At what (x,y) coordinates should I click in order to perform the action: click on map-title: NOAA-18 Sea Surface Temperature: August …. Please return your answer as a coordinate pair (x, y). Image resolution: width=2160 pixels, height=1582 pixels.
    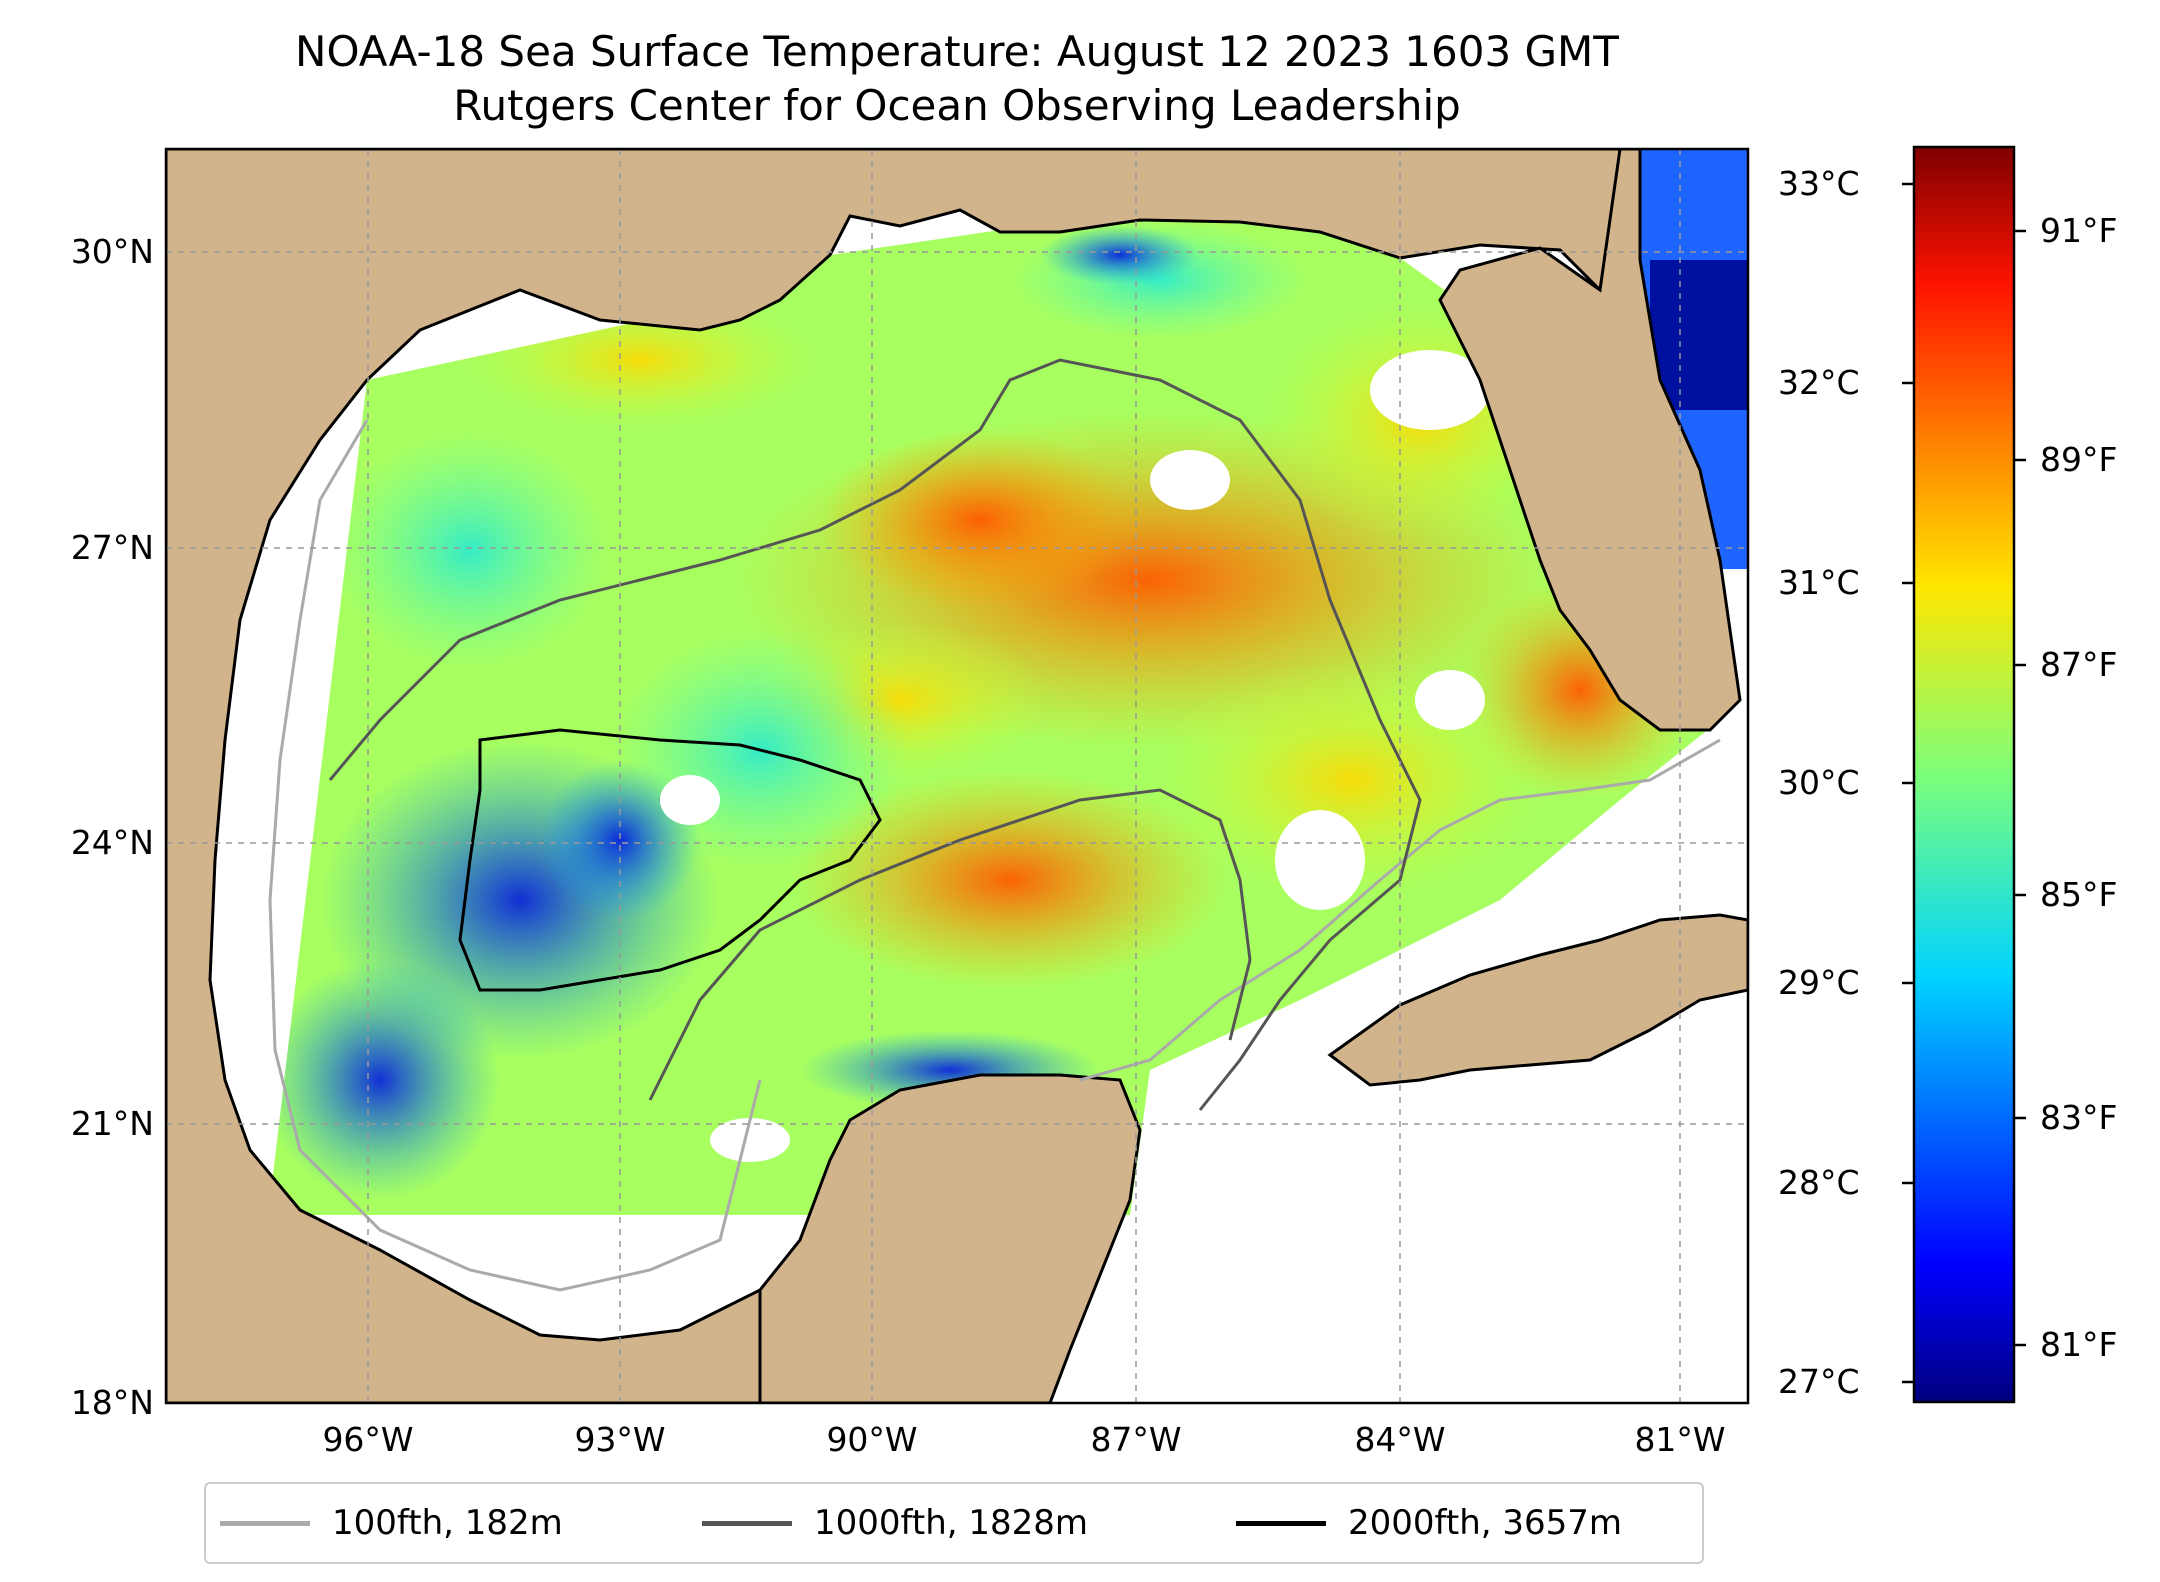
    Looking at the image, I should click on (957, 51).